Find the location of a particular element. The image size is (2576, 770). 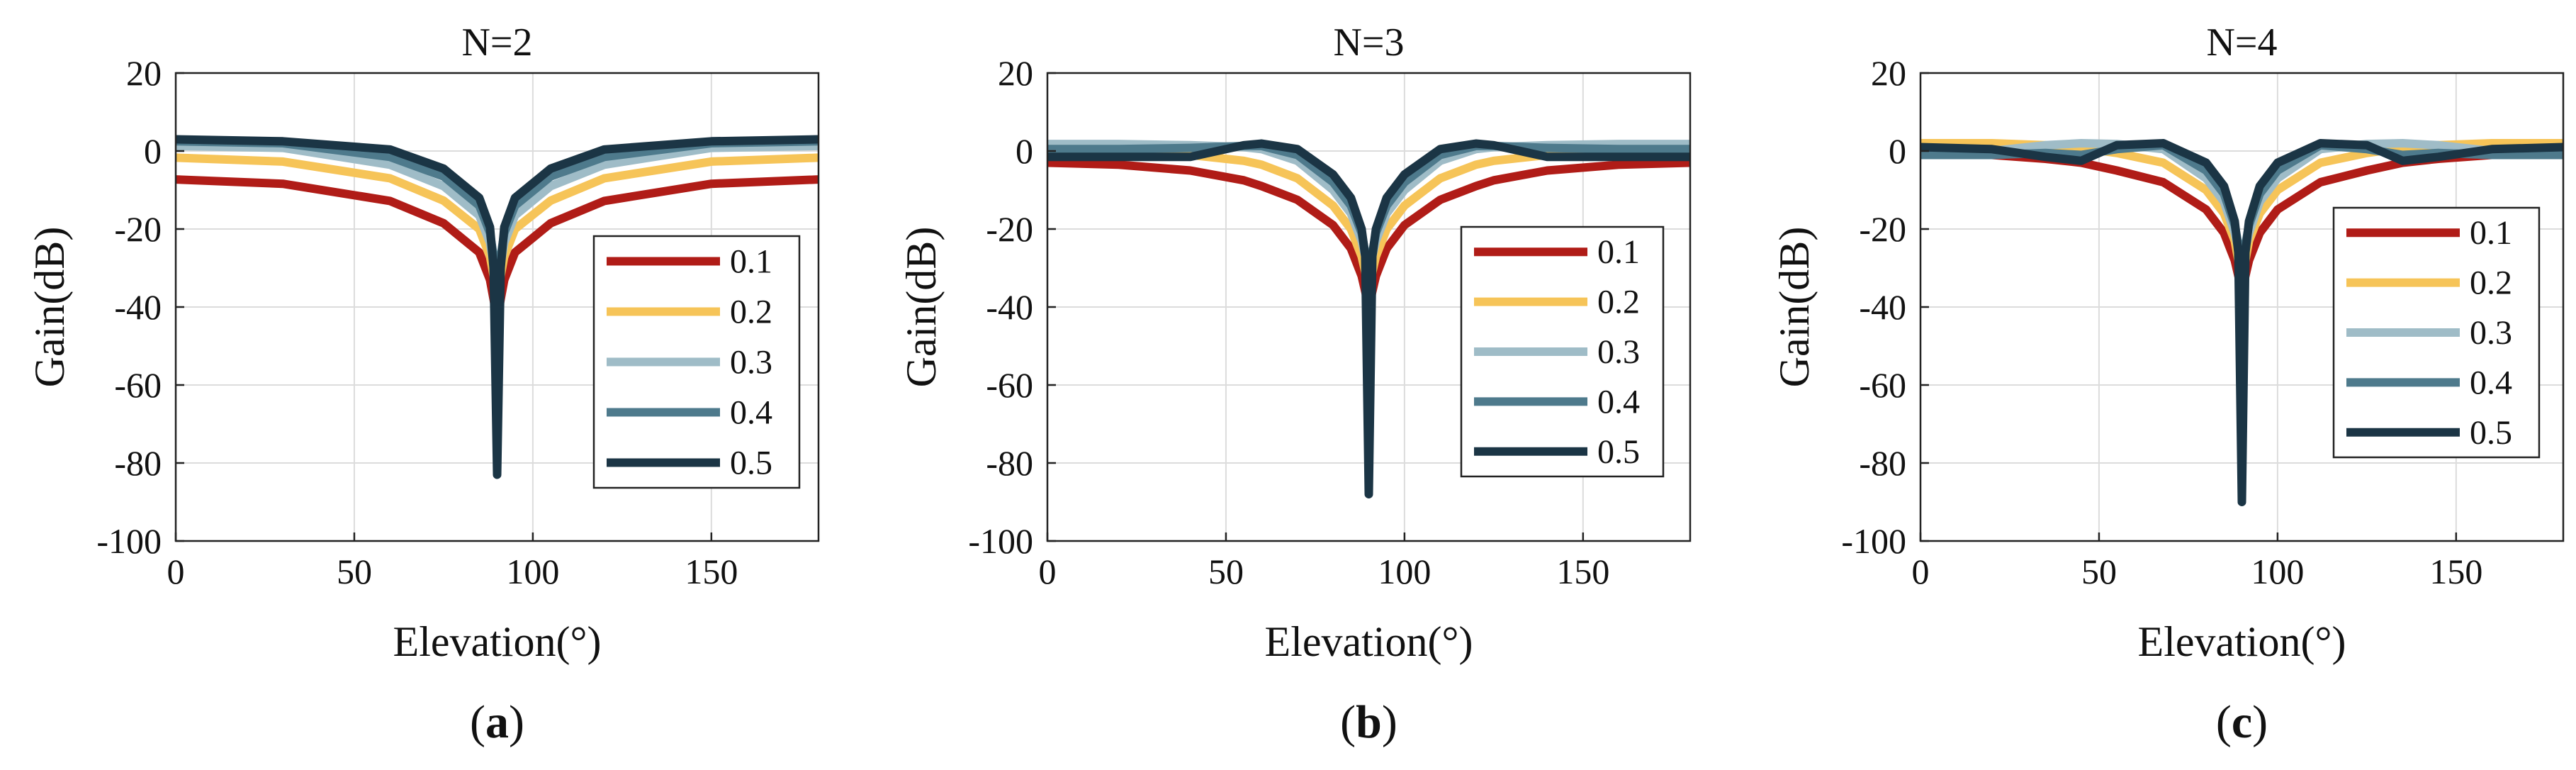

panel-caption: (a) is located at coordinates (497, 722).